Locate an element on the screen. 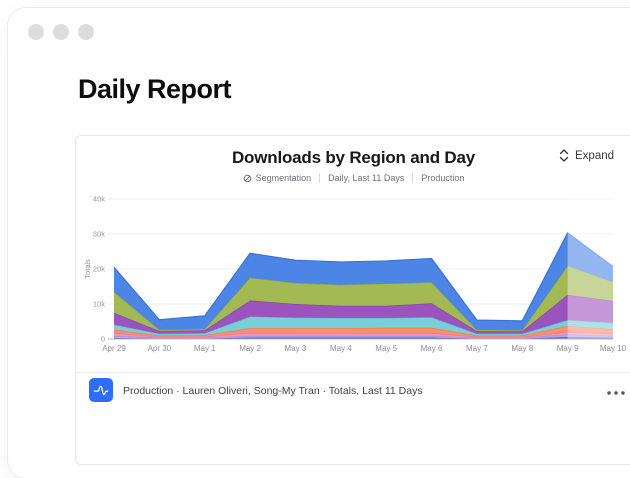  meta-range-label: Daily, Last 11 Days is located at coordinates (366, 178).